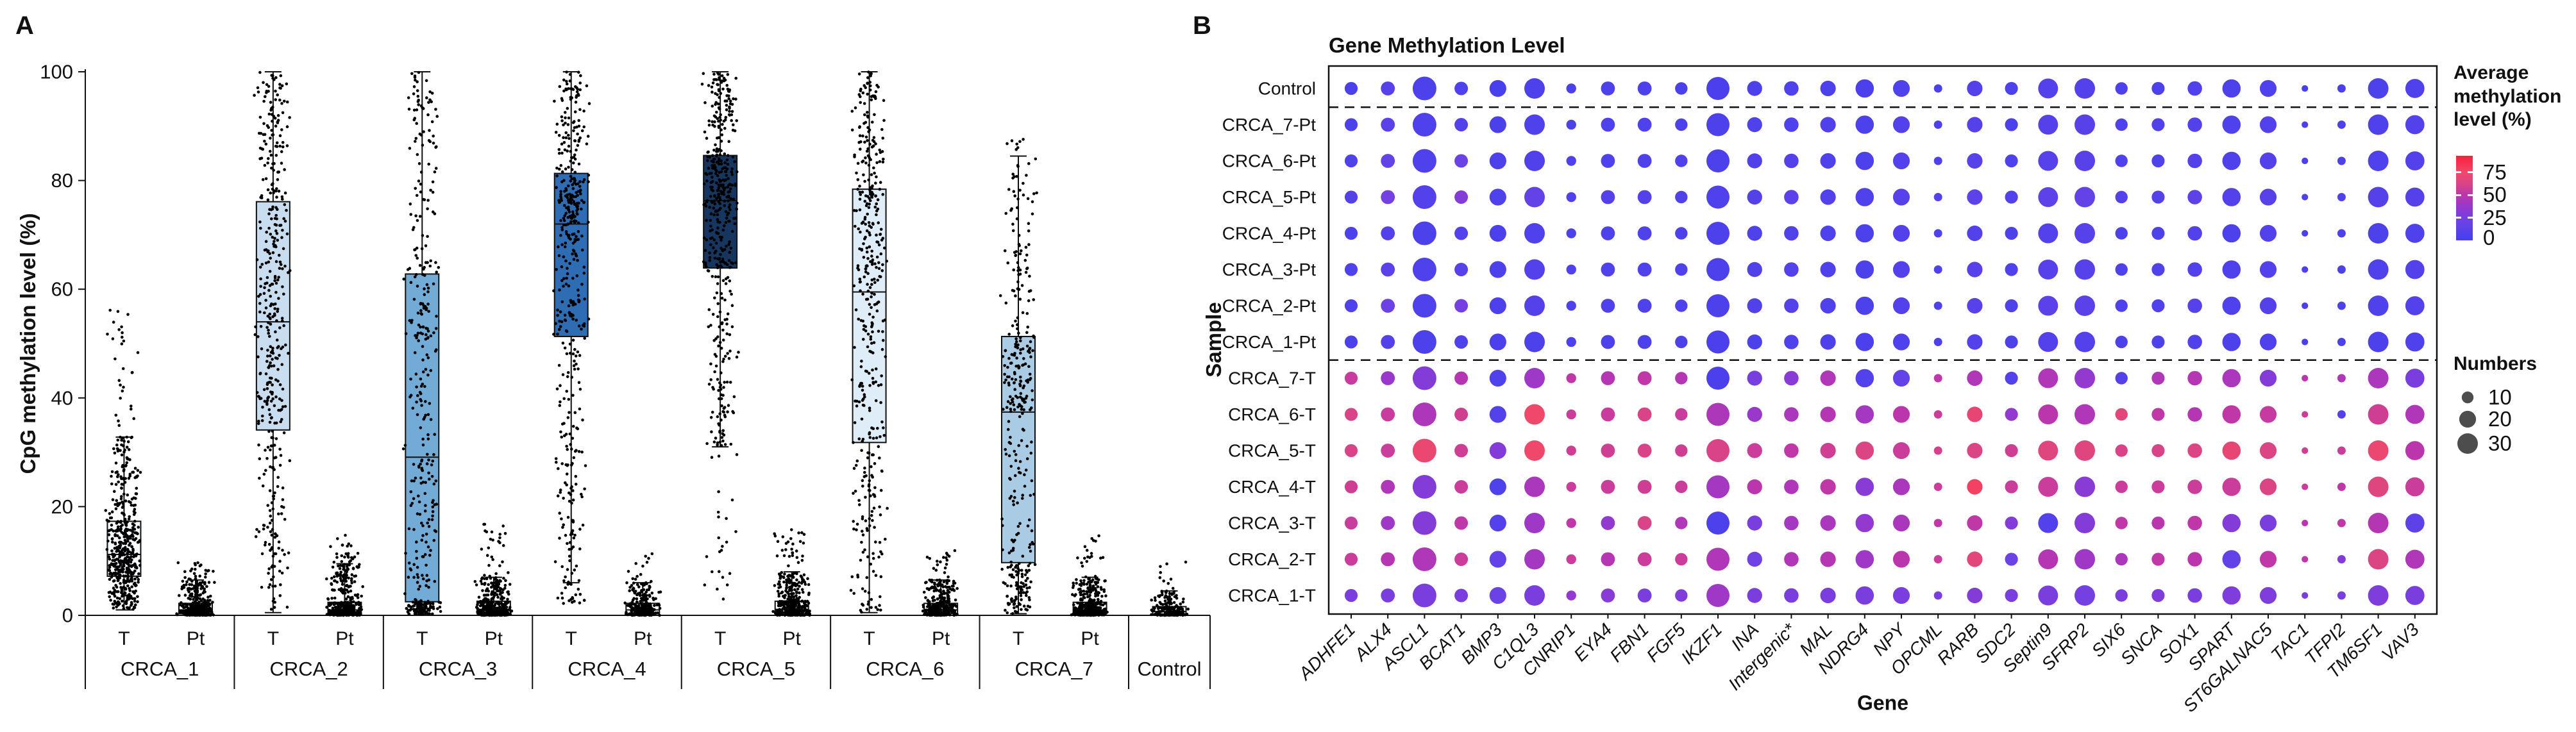 The width and height of the screenshot is (2576, 732). Describe the element at coordinates (937, 584) in the screenshot. I see `box-CRCA_6-Pt-point` at that location.